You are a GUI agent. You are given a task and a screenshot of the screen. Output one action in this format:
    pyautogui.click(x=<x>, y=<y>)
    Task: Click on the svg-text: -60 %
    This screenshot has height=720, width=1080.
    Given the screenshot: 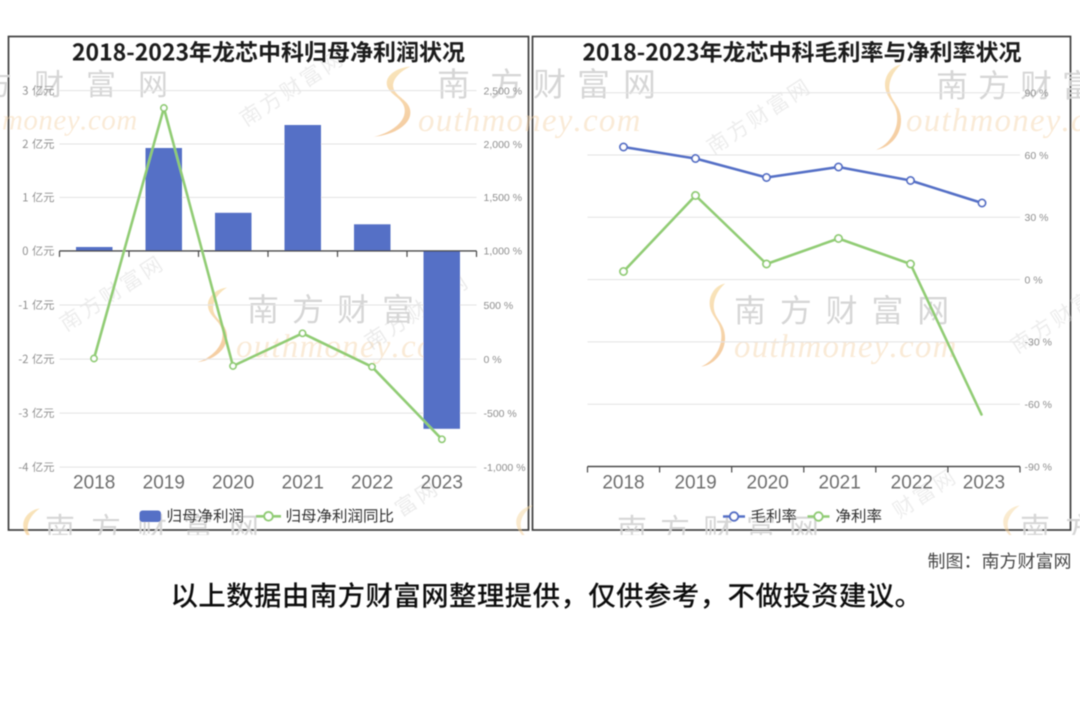 What is the action you would take?
    pyautogui.click(x=1038, y=405)
    